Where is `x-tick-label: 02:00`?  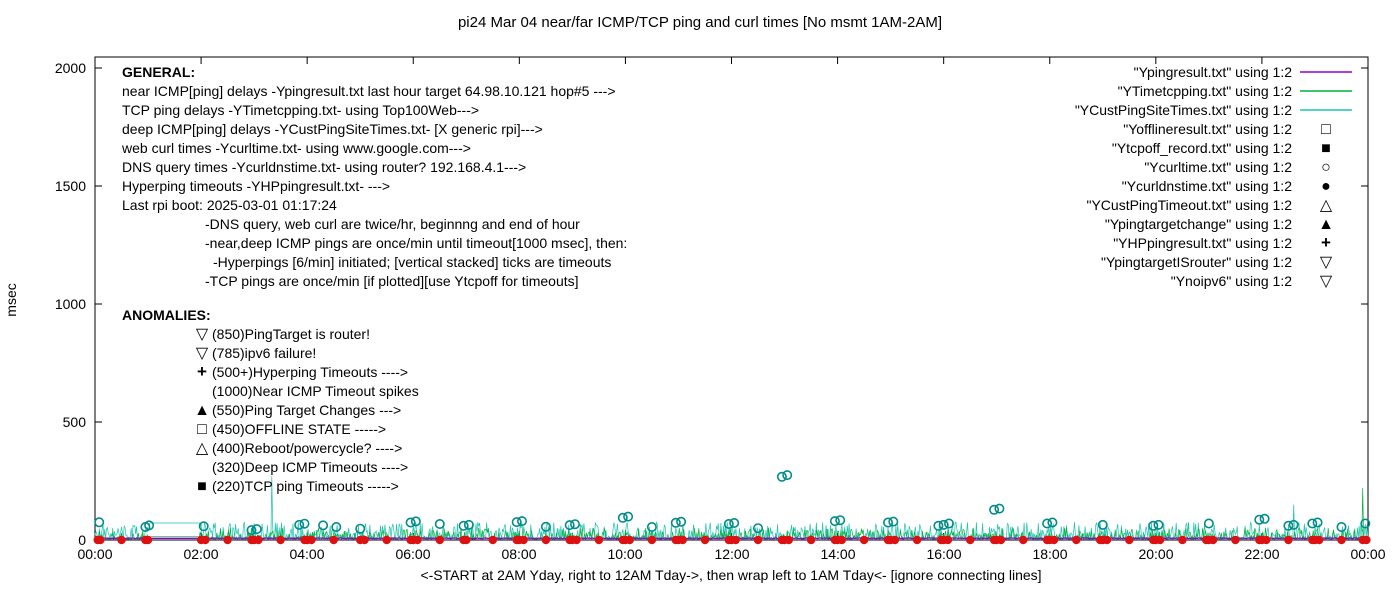 x-tick-label: 02:00 is located at coordinates (200, 554).